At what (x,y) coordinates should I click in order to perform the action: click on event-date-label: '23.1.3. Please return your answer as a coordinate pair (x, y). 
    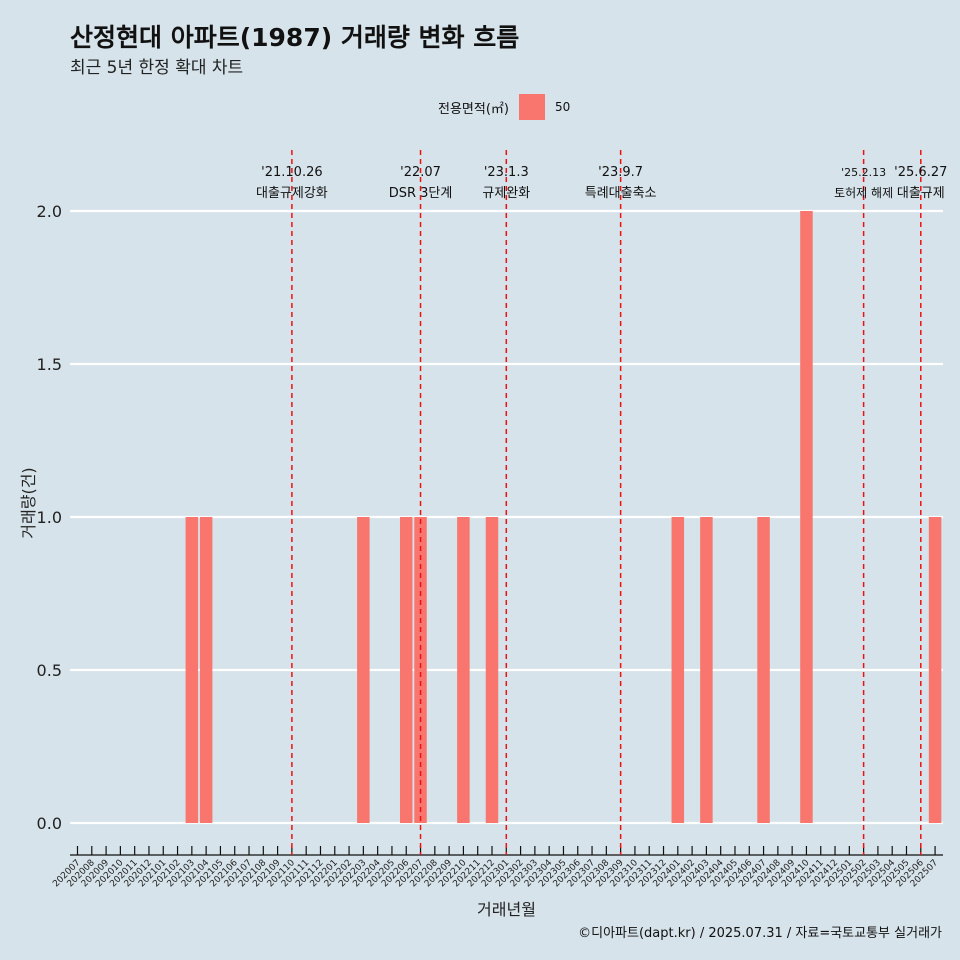
    Looking at the image, I should click on (506, 172).